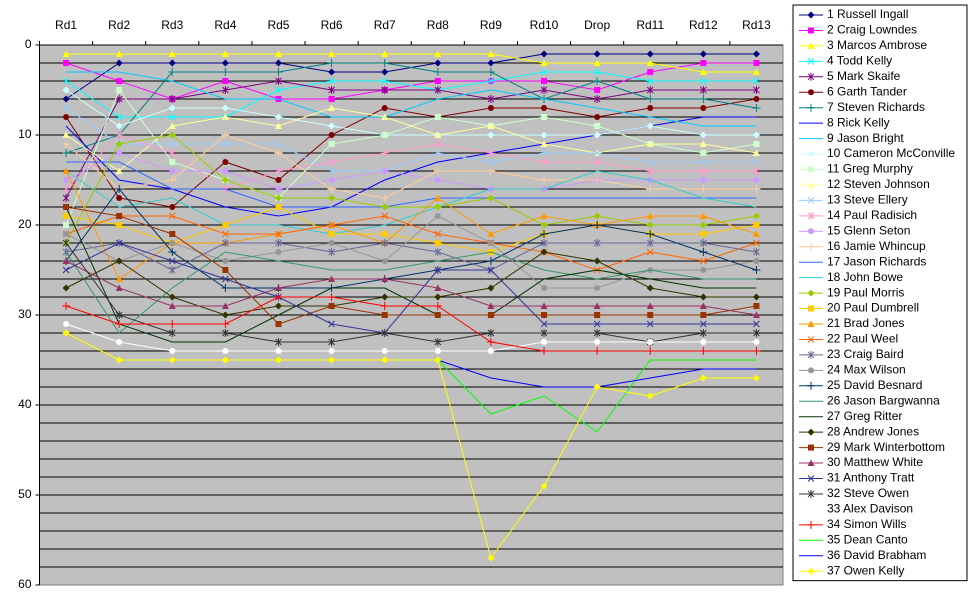  Describe the element at coordinates (865, 323) in the screenshot. I see `legend-label: 21 Brad Jones` at that location.